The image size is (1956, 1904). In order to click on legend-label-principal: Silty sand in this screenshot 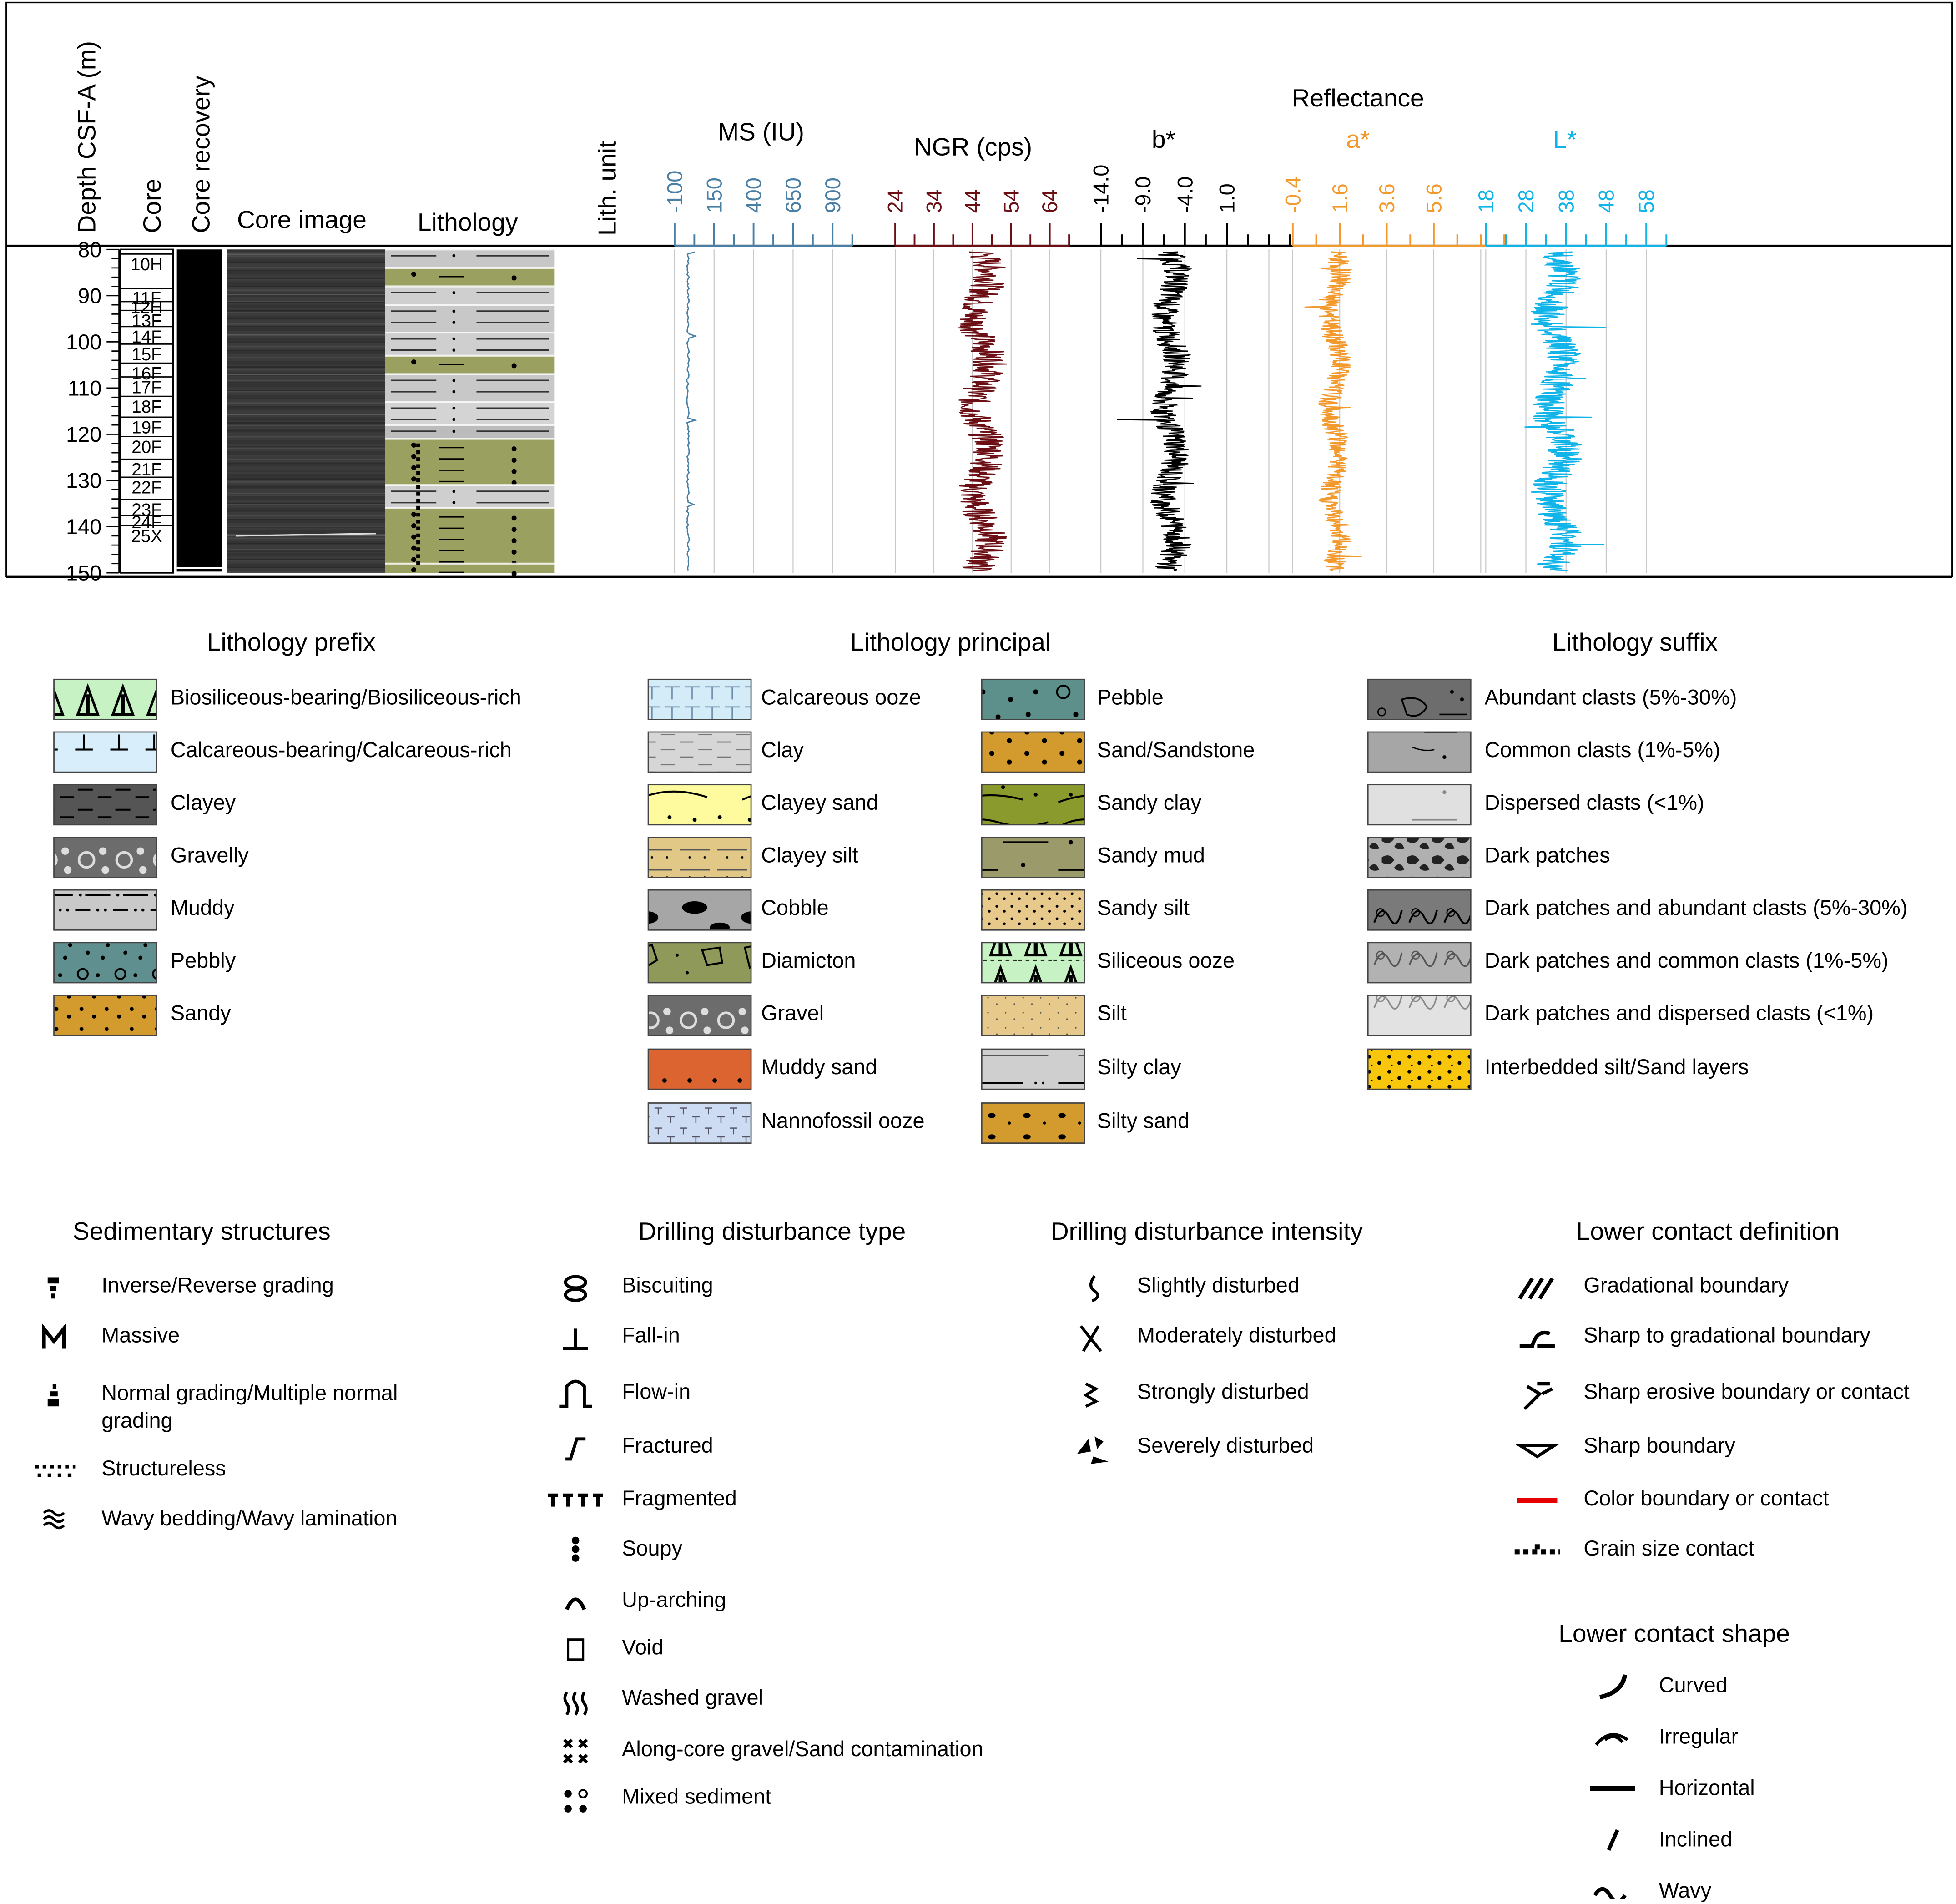, I will do `click(1143, 1121)`.